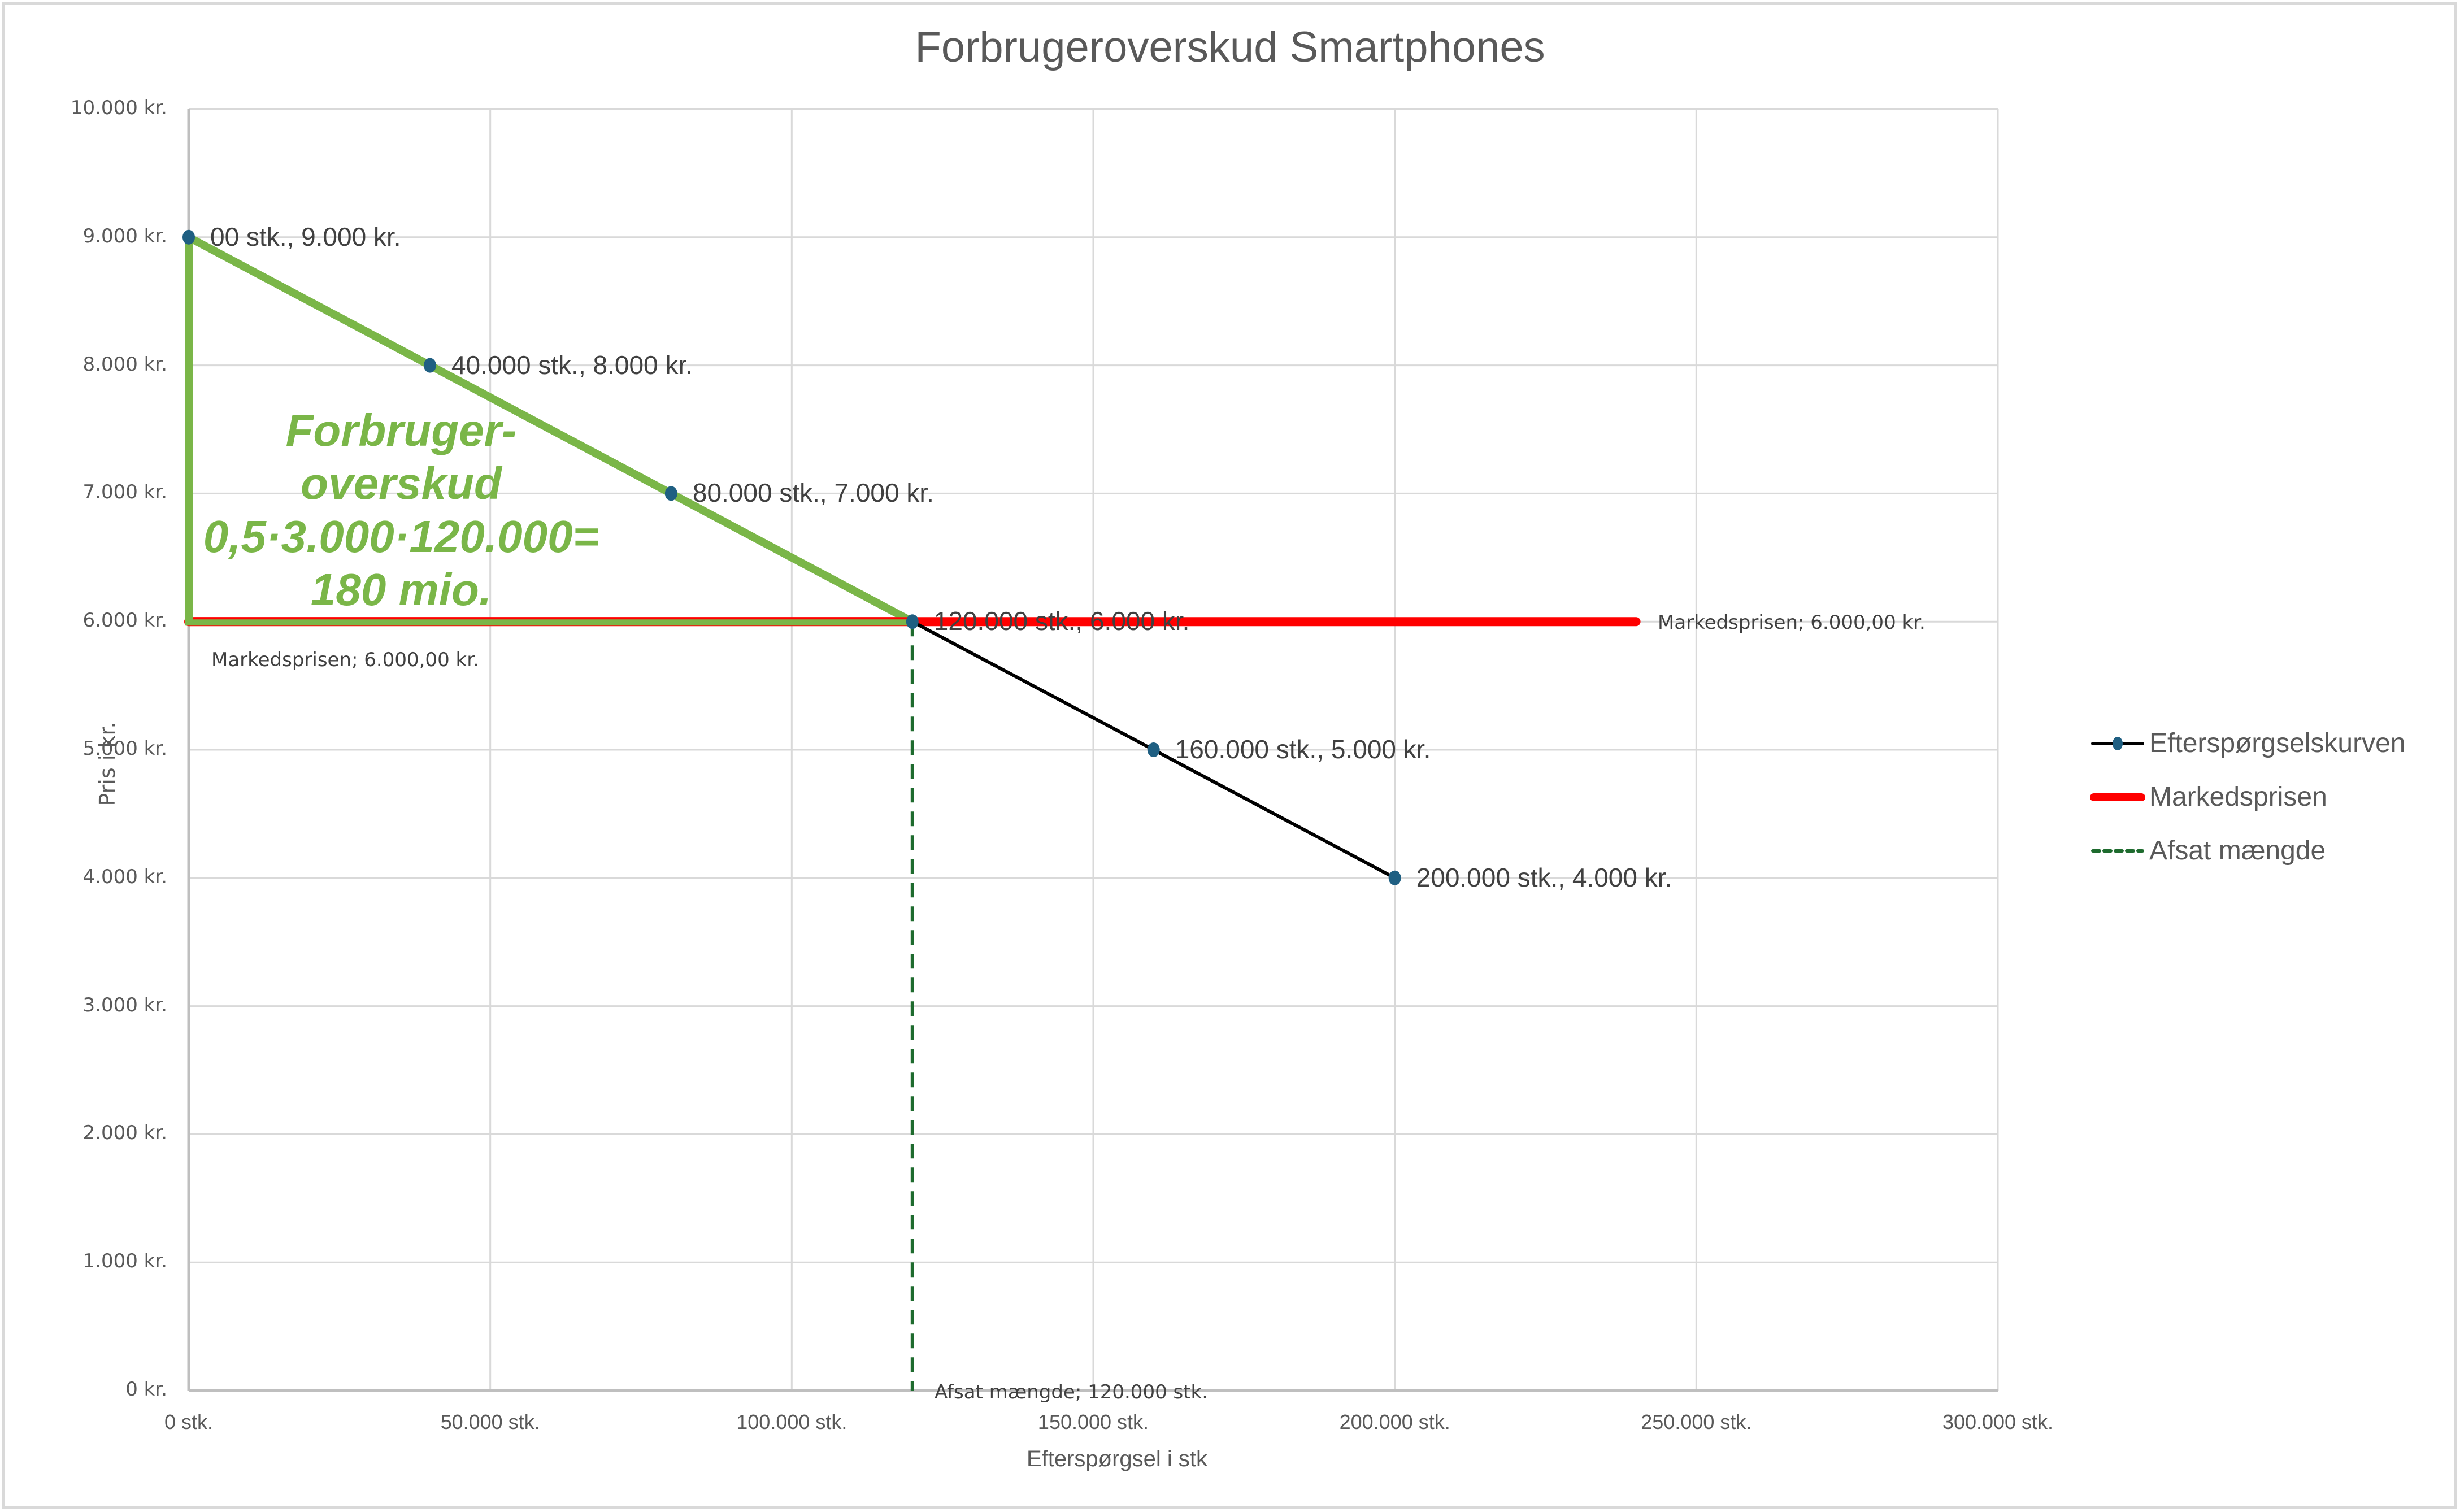 This screenshot has height=1512, width=2460. What do you see at coordinates (1093, 1421) in the screenshot?
I see `x-tick-label: 150.000 stk.` at bounding box center [1093, 1421].